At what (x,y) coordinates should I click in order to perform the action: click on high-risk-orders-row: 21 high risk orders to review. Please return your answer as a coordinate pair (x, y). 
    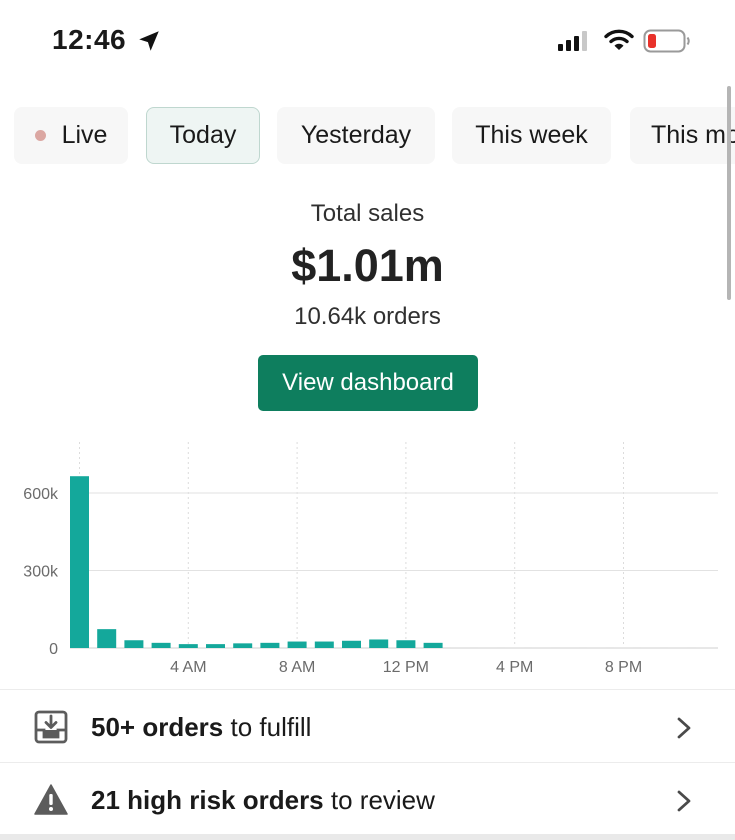
    Looking at the image, I should click on (367, 799).